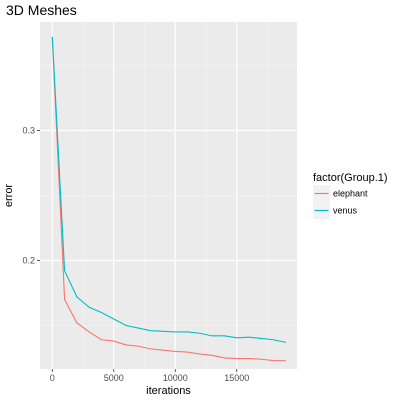 The height and width of the screenshot is (400, 400). Describe the element at coordinates (114, 378) in the screenshot. I see `x-tick-label: 5000` at that location.